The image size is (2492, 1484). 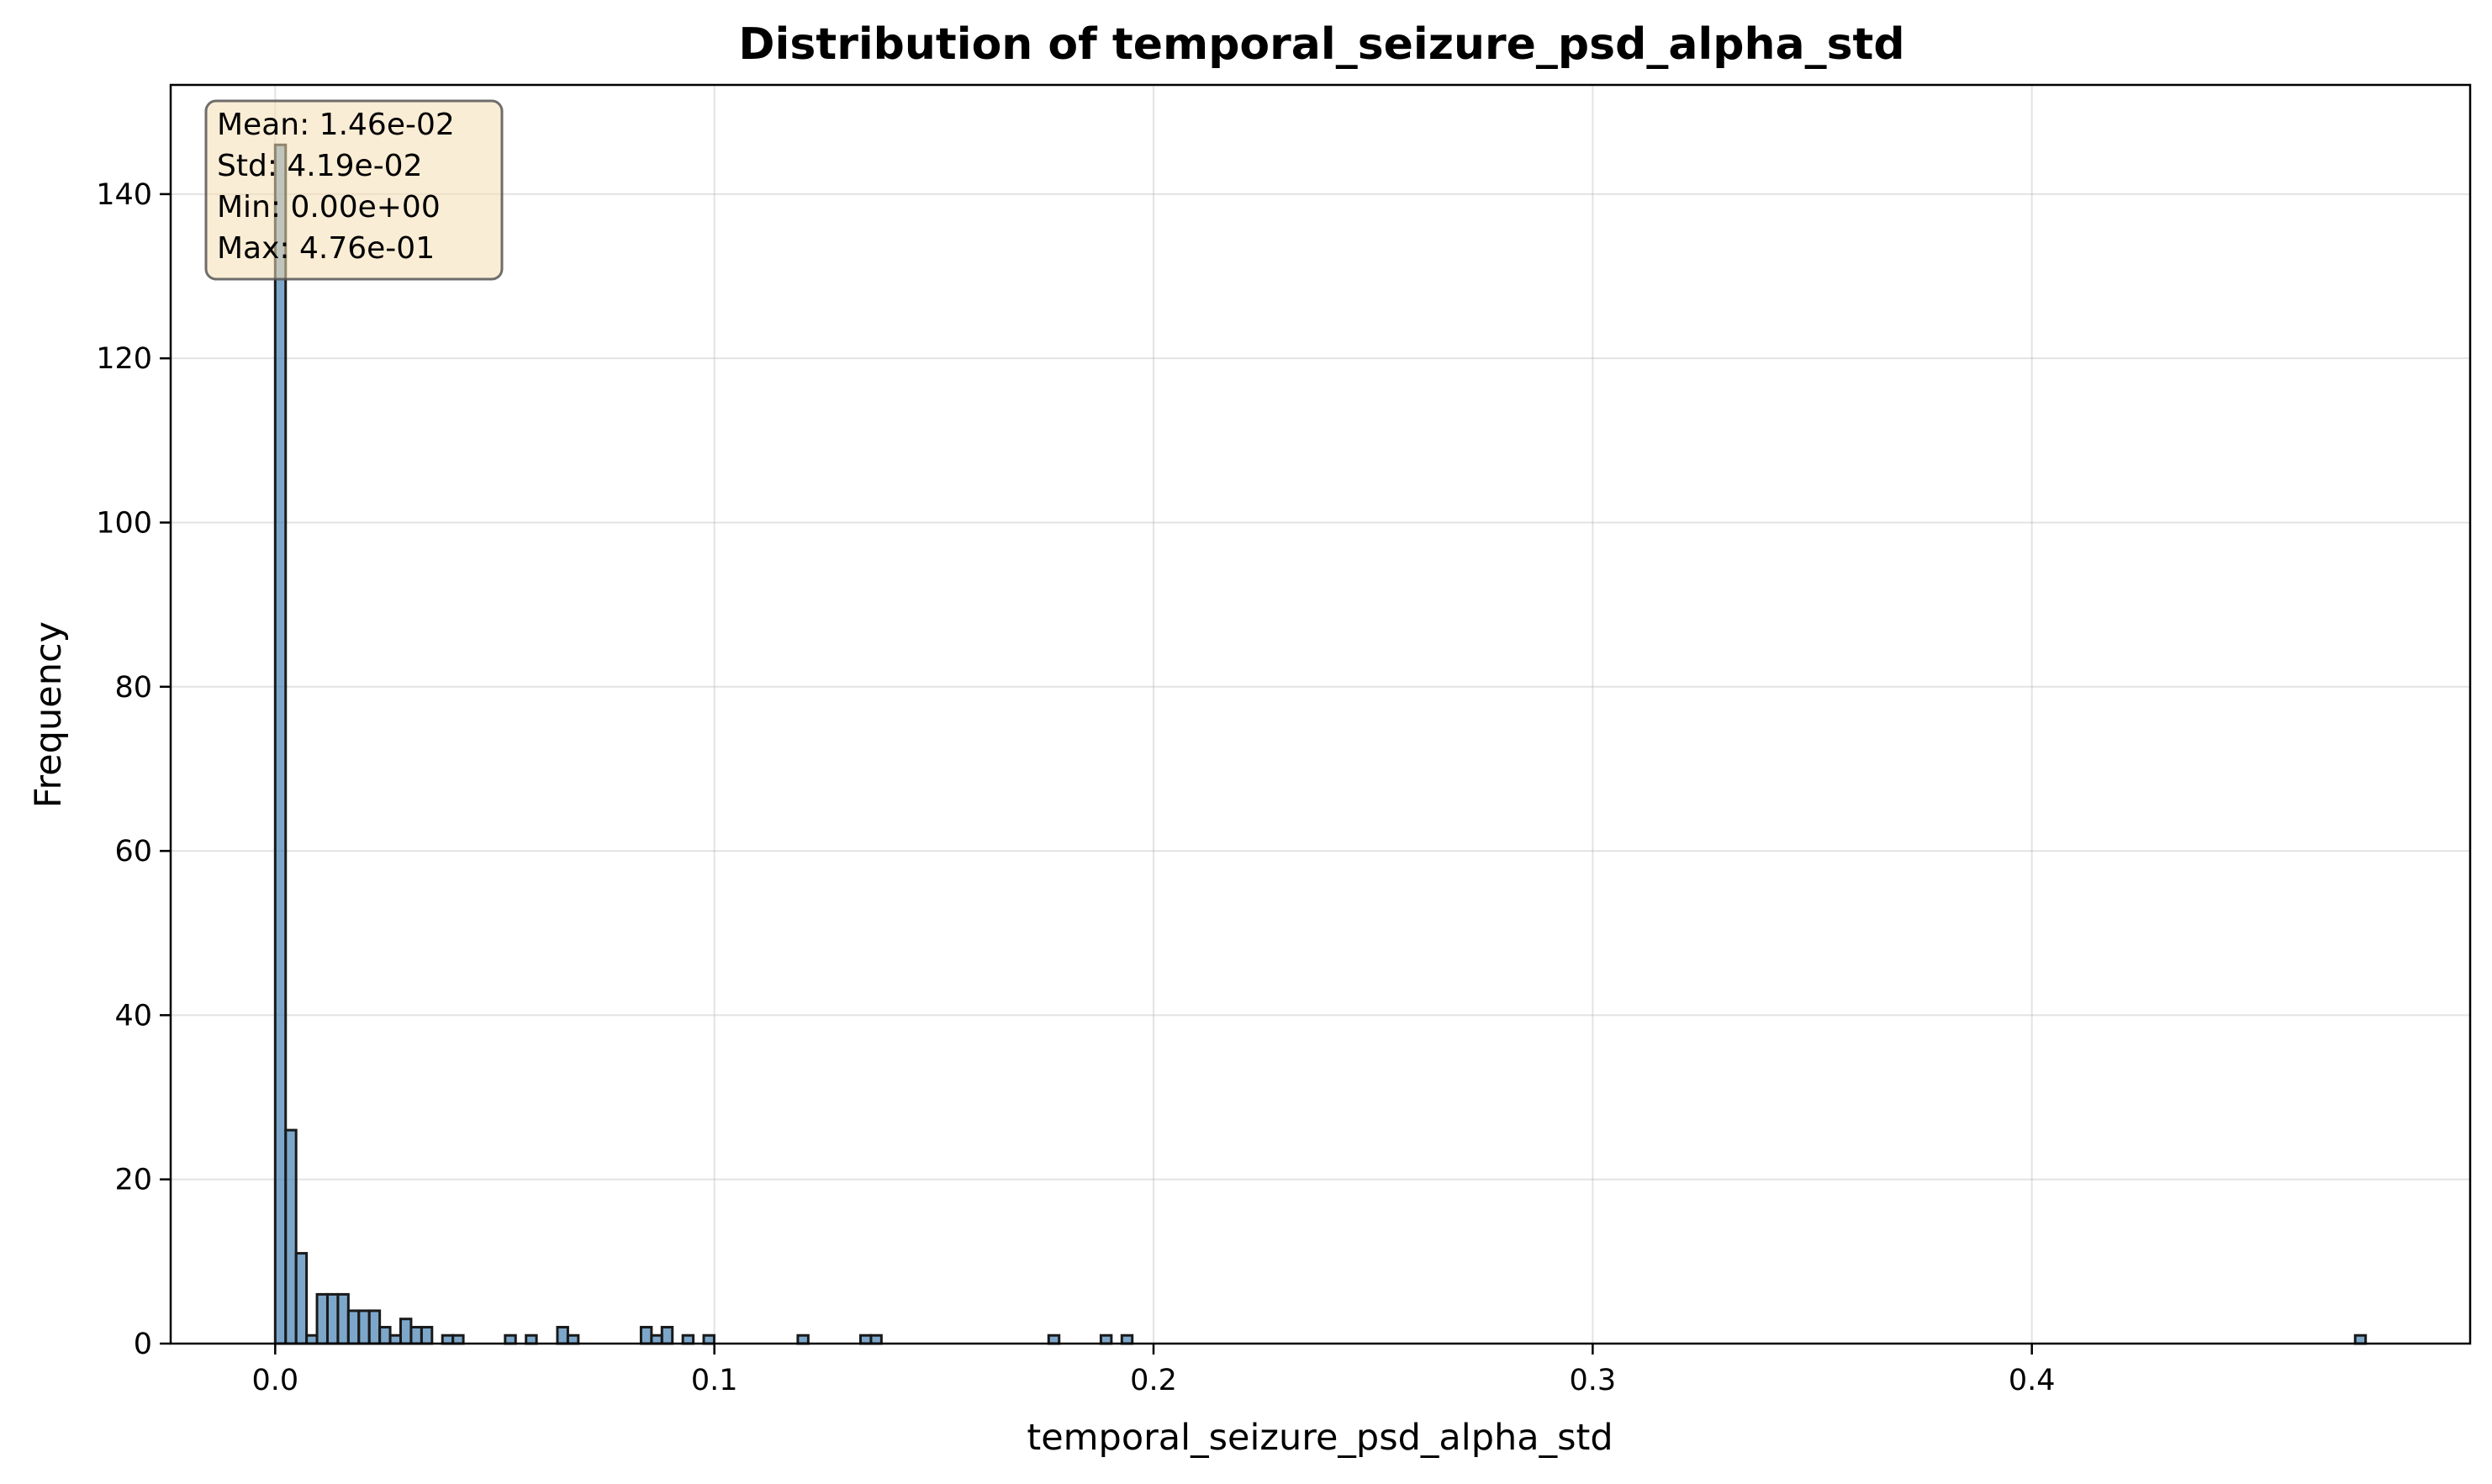 I want to click on y-tick-label: 40, so click(x=133, y=1016).